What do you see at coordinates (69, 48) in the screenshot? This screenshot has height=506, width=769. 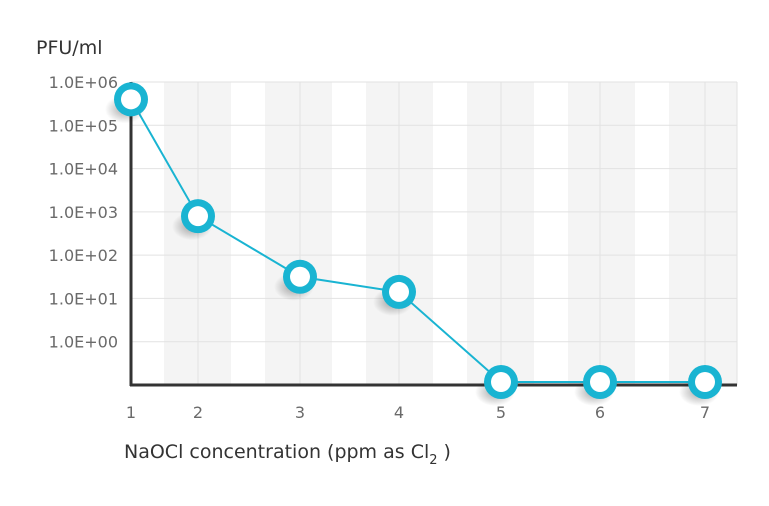 I see `y-axis-title: PFU/ml` at bounding box center [69, 48].